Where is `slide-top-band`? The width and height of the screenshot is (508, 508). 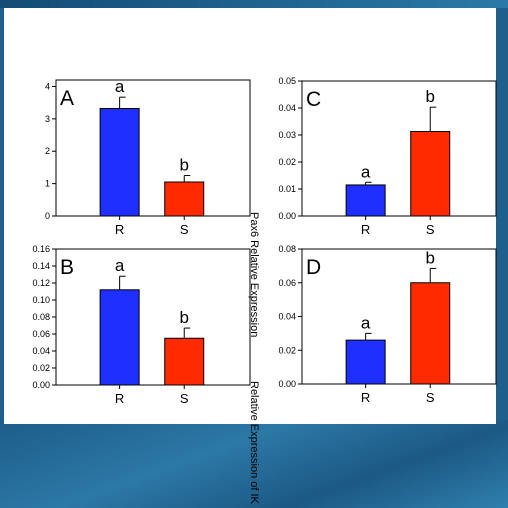 slide-top-band is located at coordinates (254, 4).